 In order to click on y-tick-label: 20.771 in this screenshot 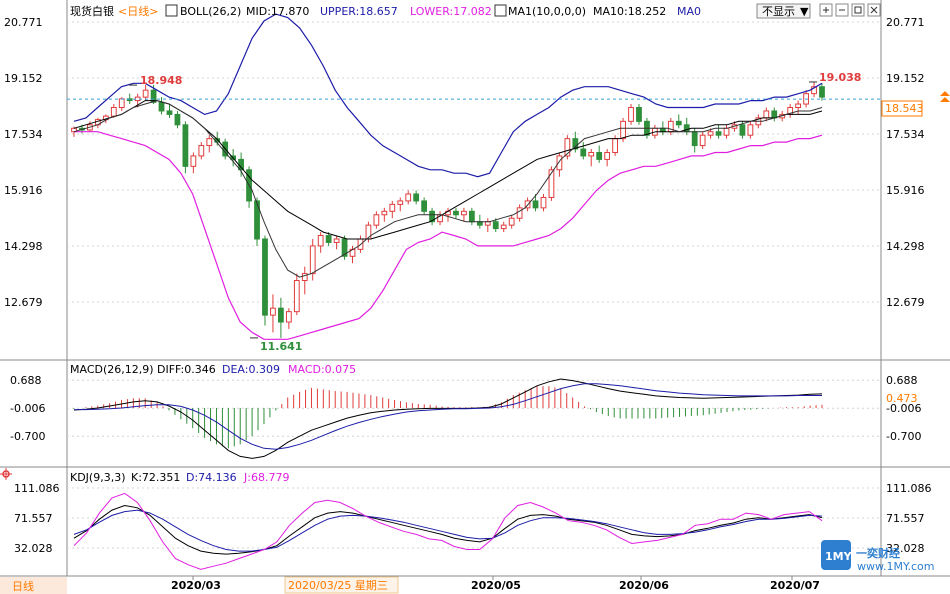, I will do `click(23, 22)`.